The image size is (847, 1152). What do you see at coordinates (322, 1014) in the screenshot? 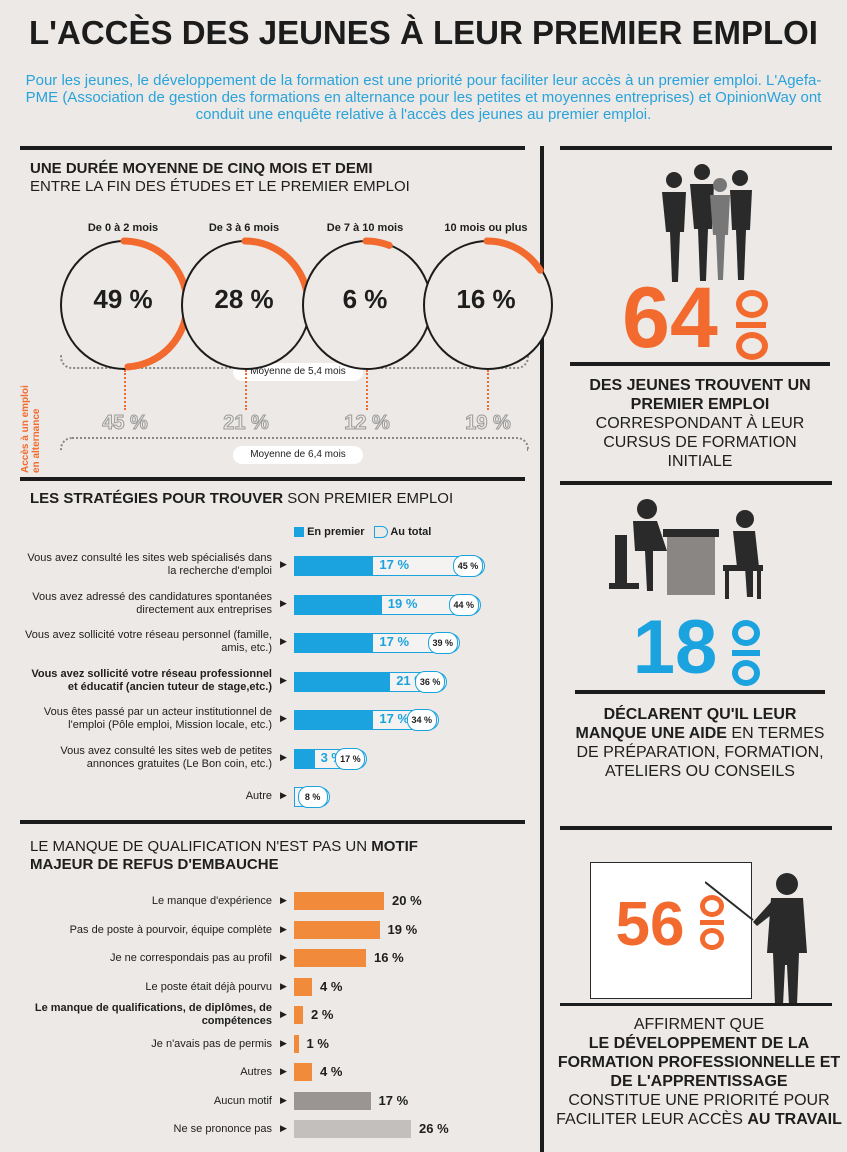
I see `refusal-value: 2 %` at bounding box center [322, 1014].